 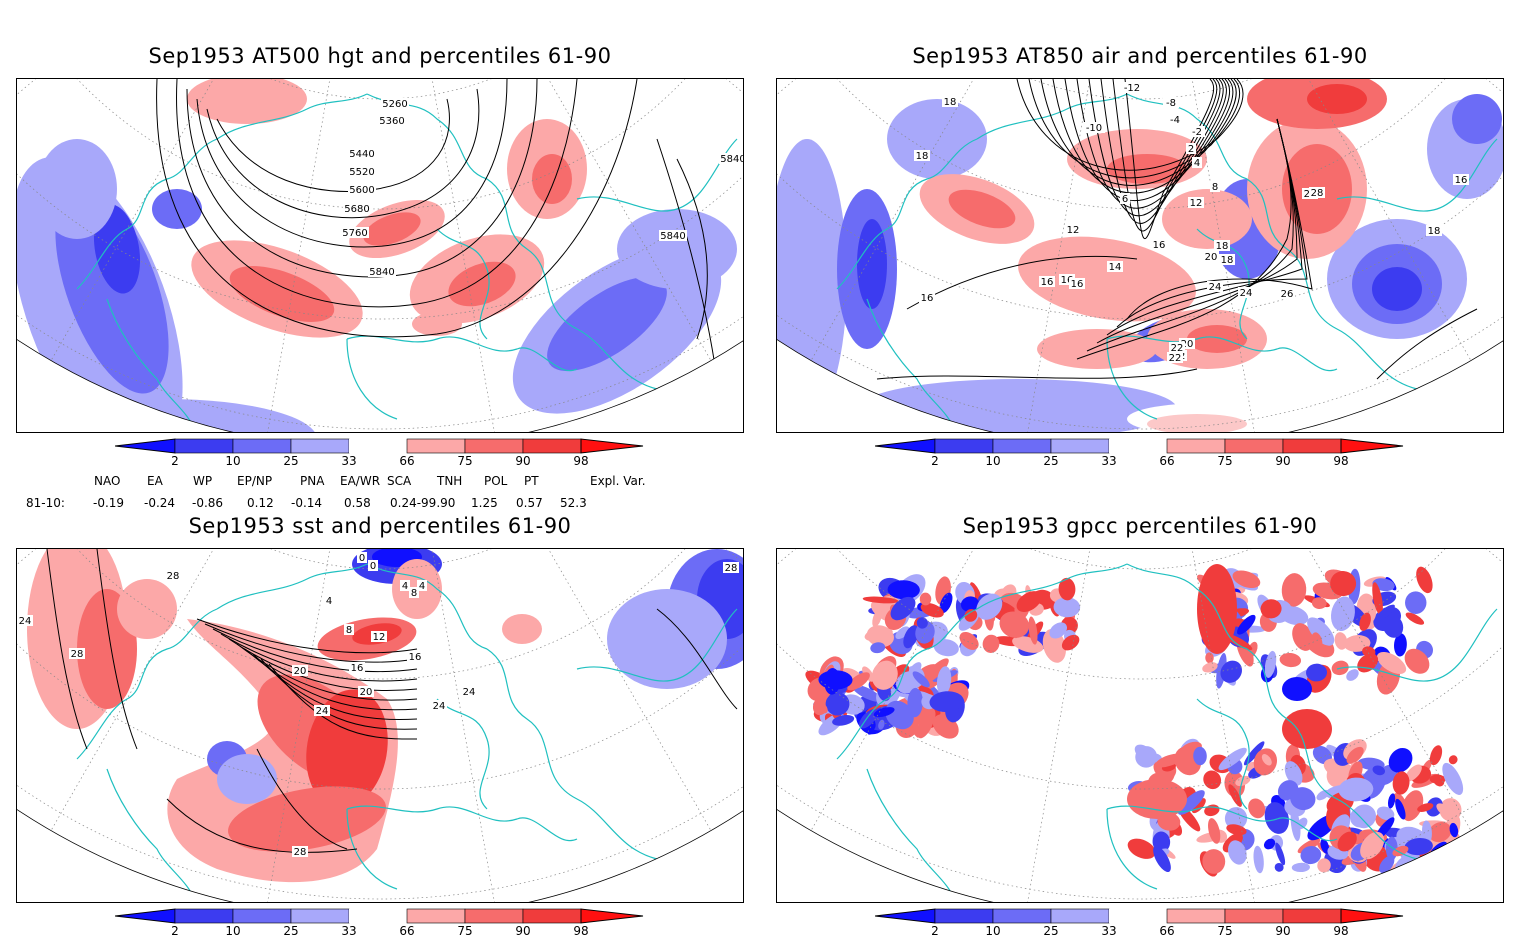 I want to click on colorbar-graphic, so click(x=1139, y=916).